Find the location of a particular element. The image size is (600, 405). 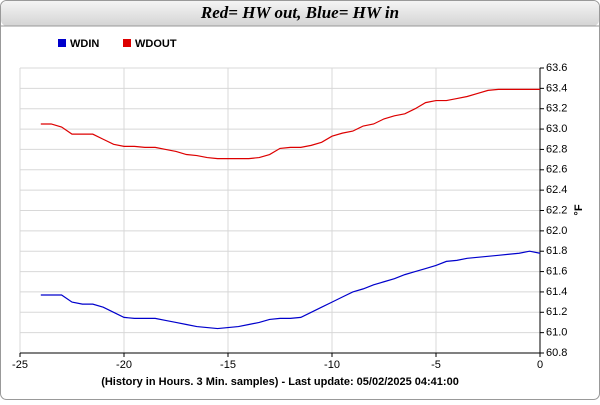

x-tick-label: 0 is located at coordinates (540, 365).